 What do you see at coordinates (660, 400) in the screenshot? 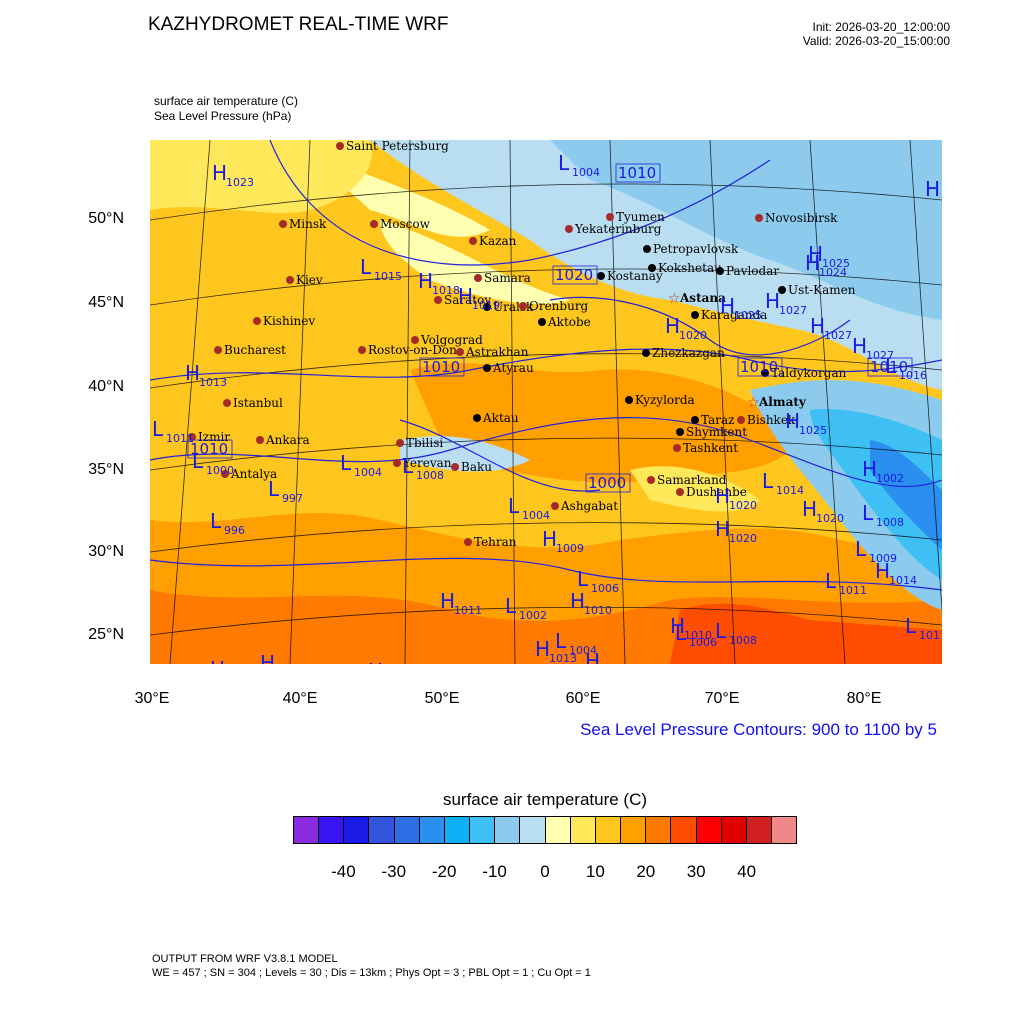
I see `city-marker: Kyzylorda` at bounding box center [660, 400].